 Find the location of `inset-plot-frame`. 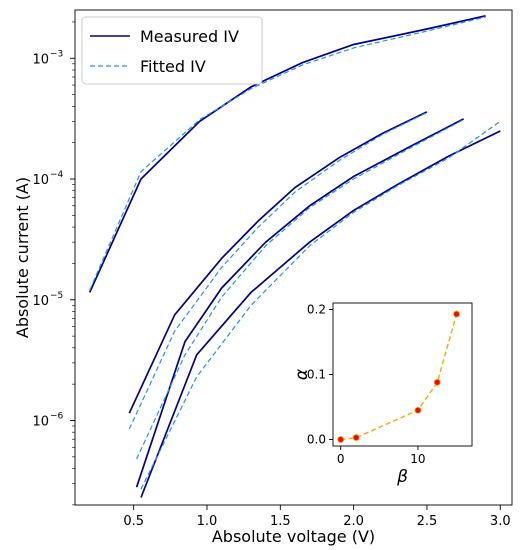

inset-plot-frame is located at coordinates (402, 374).